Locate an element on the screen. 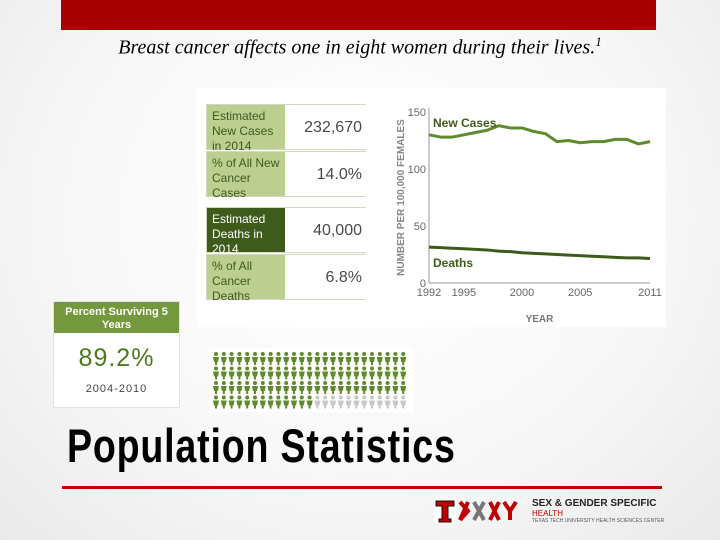  top-accent-bar is located at coordinates (358, 15).